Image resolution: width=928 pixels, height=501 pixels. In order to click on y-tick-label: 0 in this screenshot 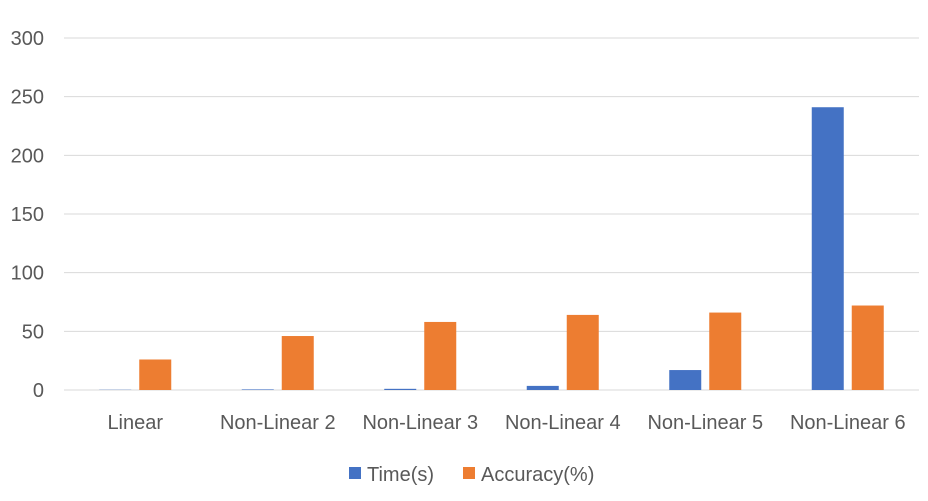, I will do `click(38, 391)`.